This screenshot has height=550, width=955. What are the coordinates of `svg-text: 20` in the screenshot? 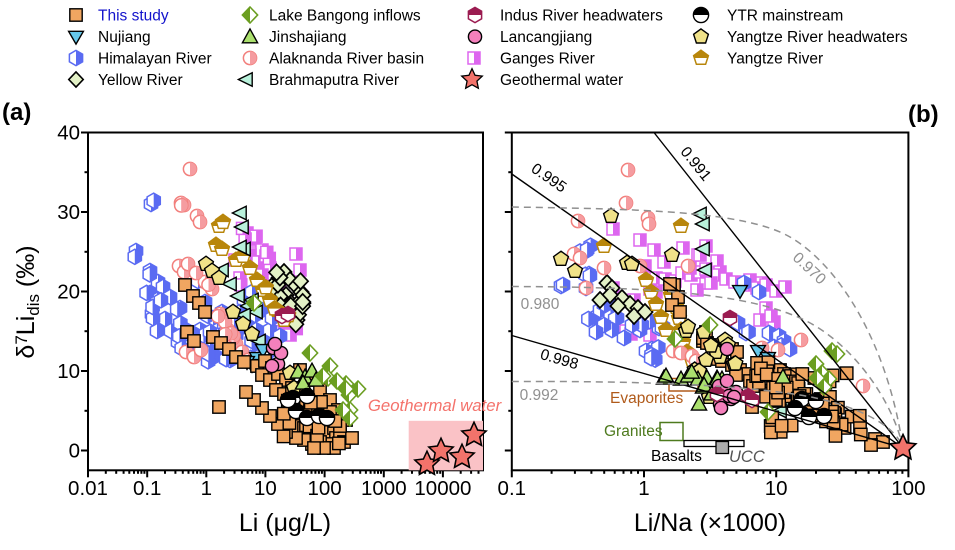 It's located at (68, 292).